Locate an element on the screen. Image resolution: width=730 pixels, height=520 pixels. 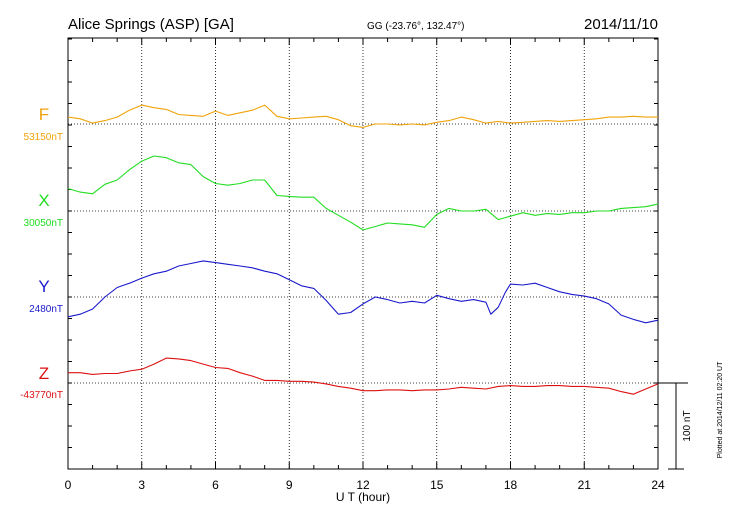
coordinates-label: GG (-23.76°, 132.47°) is located at coordinates (416, 26).